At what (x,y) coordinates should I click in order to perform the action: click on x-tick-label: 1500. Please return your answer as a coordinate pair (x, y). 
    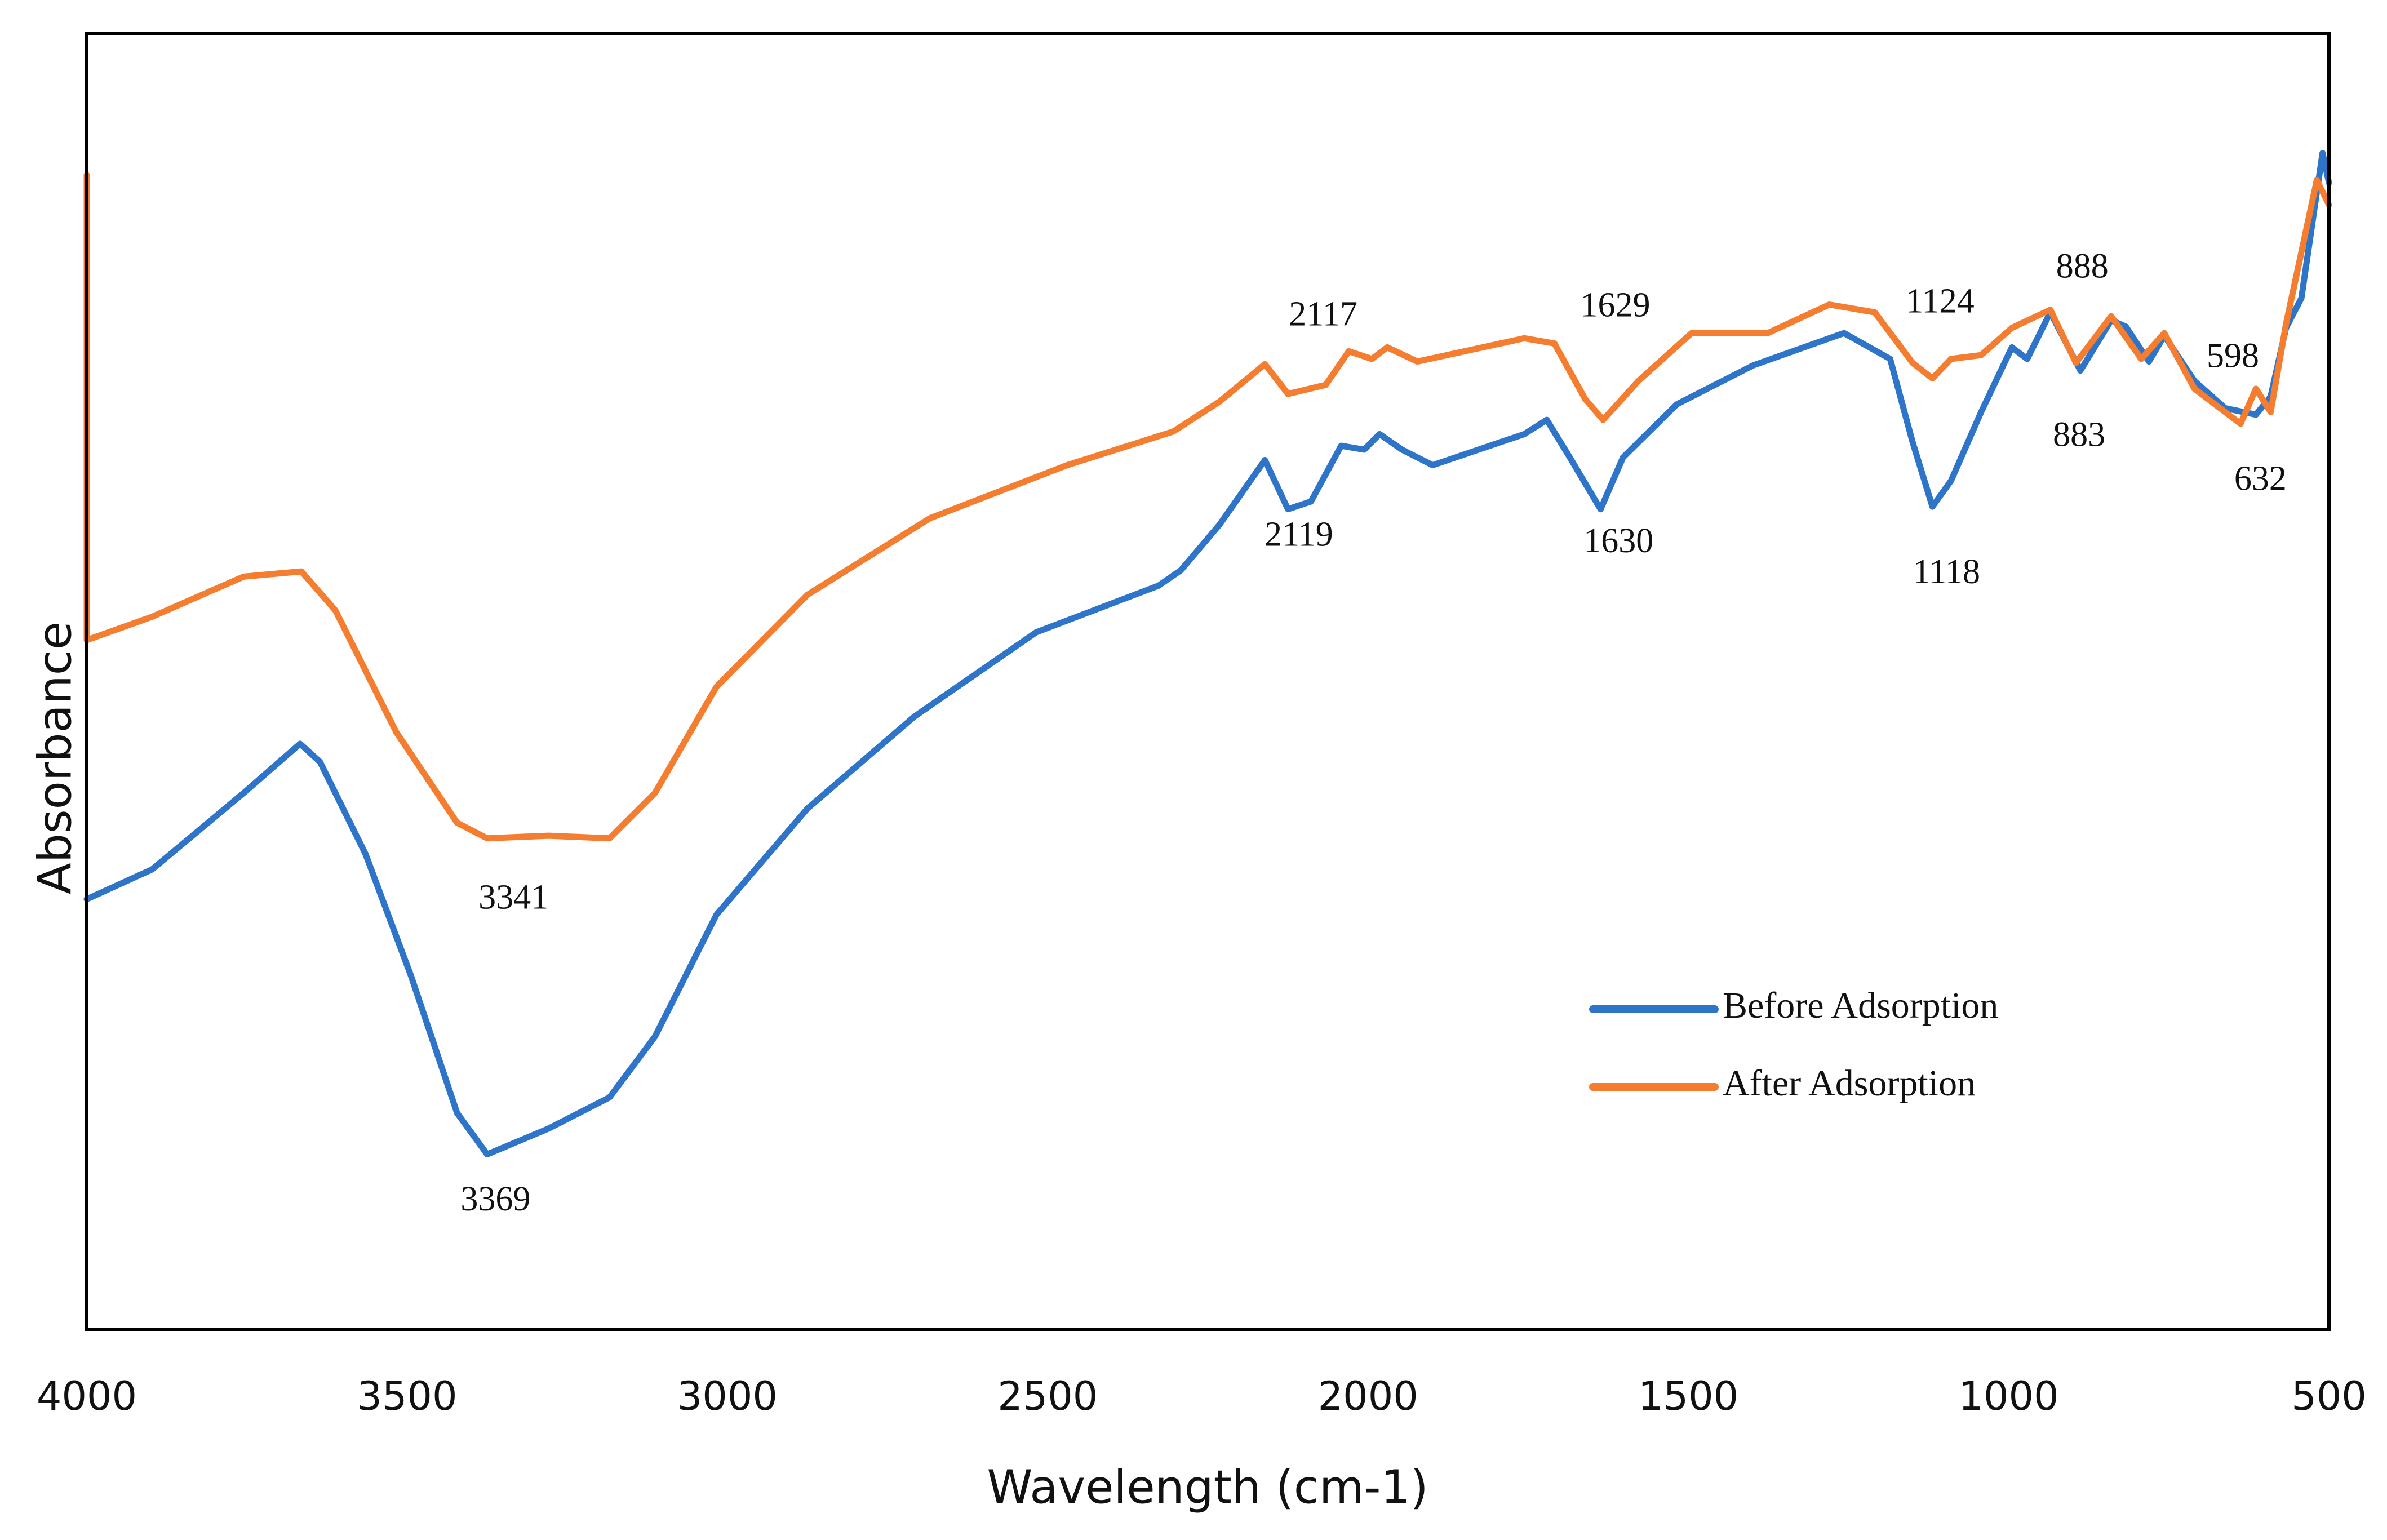
    Looking at the image, I should click on (1688, 1396).